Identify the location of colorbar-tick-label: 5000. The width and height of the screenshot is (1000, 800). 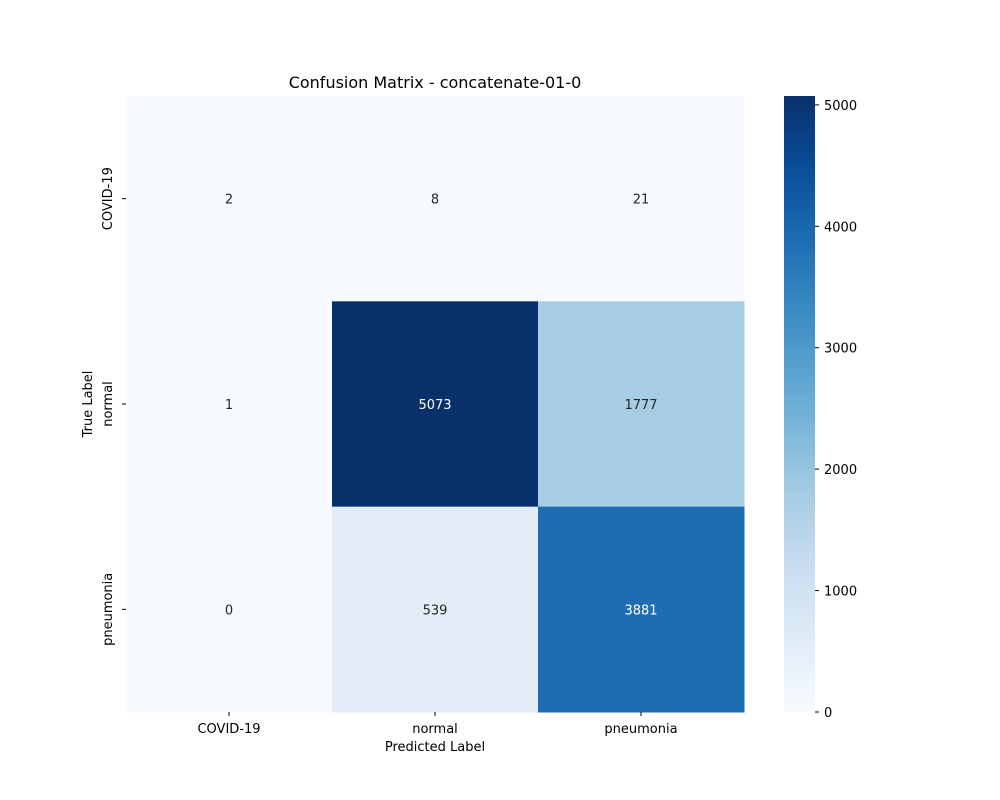
(840, 106).